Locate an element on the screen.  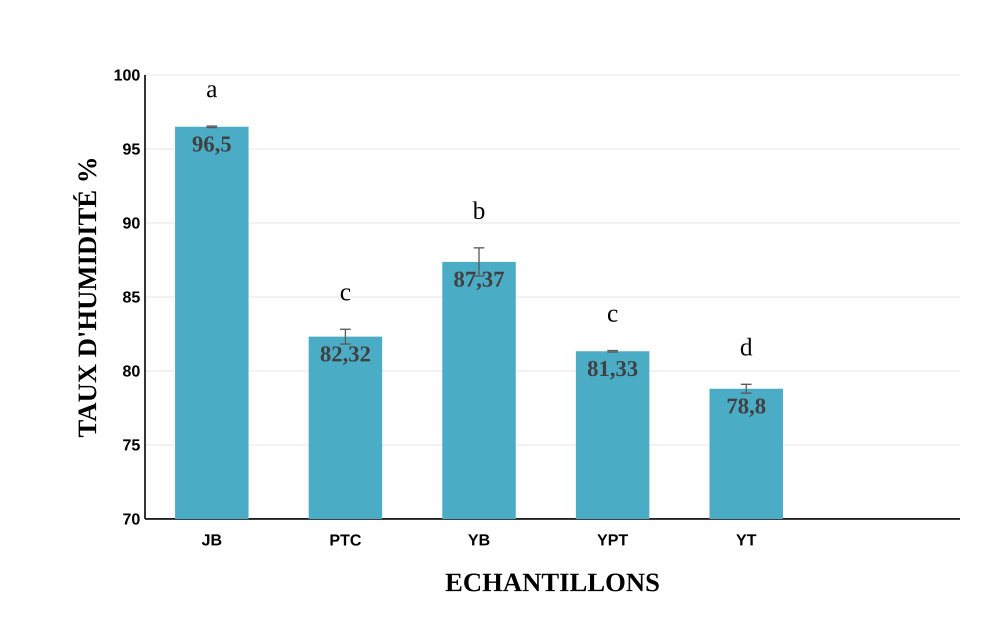
x-tick-label: YB is located at coordinates (479, 540).